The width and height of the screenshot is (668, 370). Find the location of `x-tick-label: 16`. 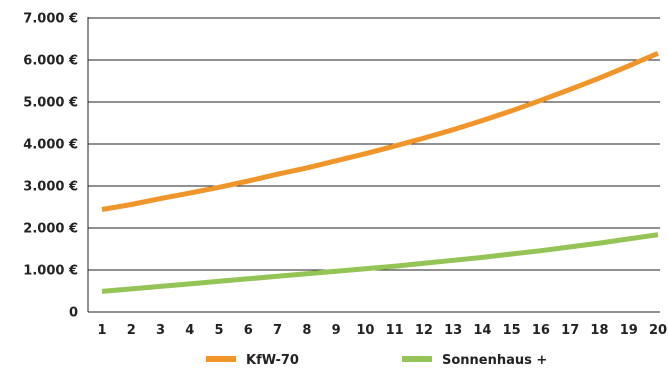

x-tick-label: 16 is located at coordinates (541, 330).